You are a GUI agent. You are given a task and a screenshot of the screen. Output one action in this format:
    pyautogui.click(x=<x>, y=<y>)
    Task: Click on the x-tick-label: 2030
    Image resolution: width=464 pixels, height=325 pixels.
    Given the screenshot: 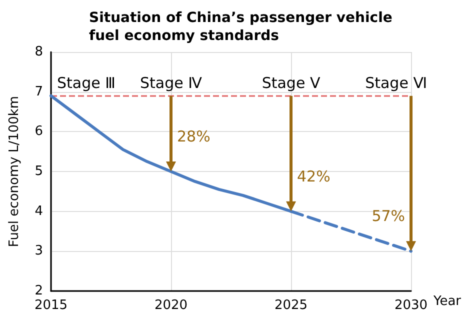 What is the action you would take?
    pyautogui.click(x=411, y=305)
    